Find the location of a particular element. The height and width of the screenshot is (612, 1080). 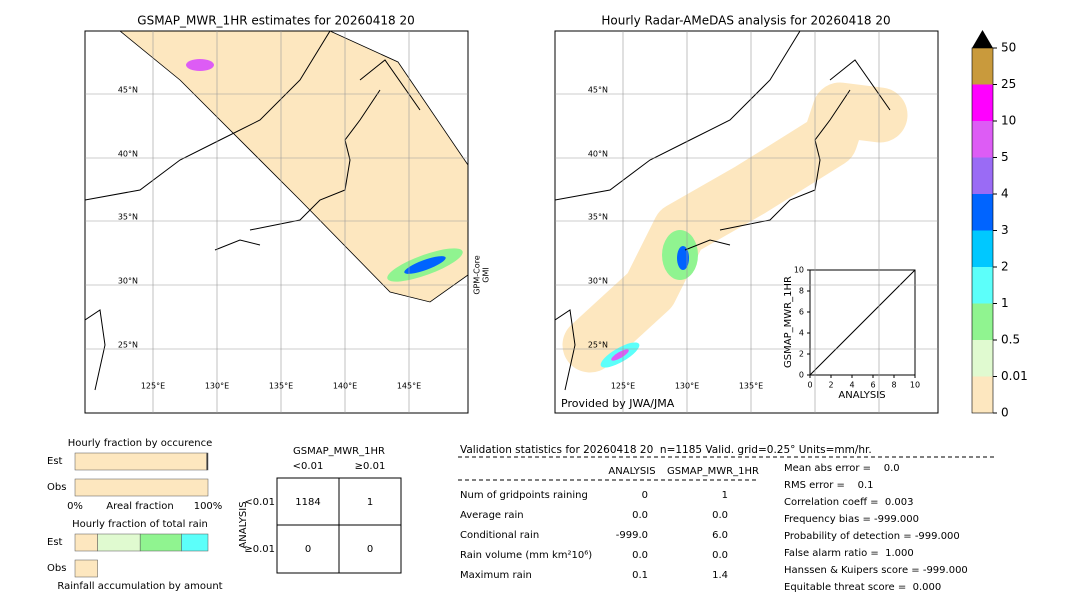

stats-label: Num of gridpoints raining is located at coordinates (524, 495).